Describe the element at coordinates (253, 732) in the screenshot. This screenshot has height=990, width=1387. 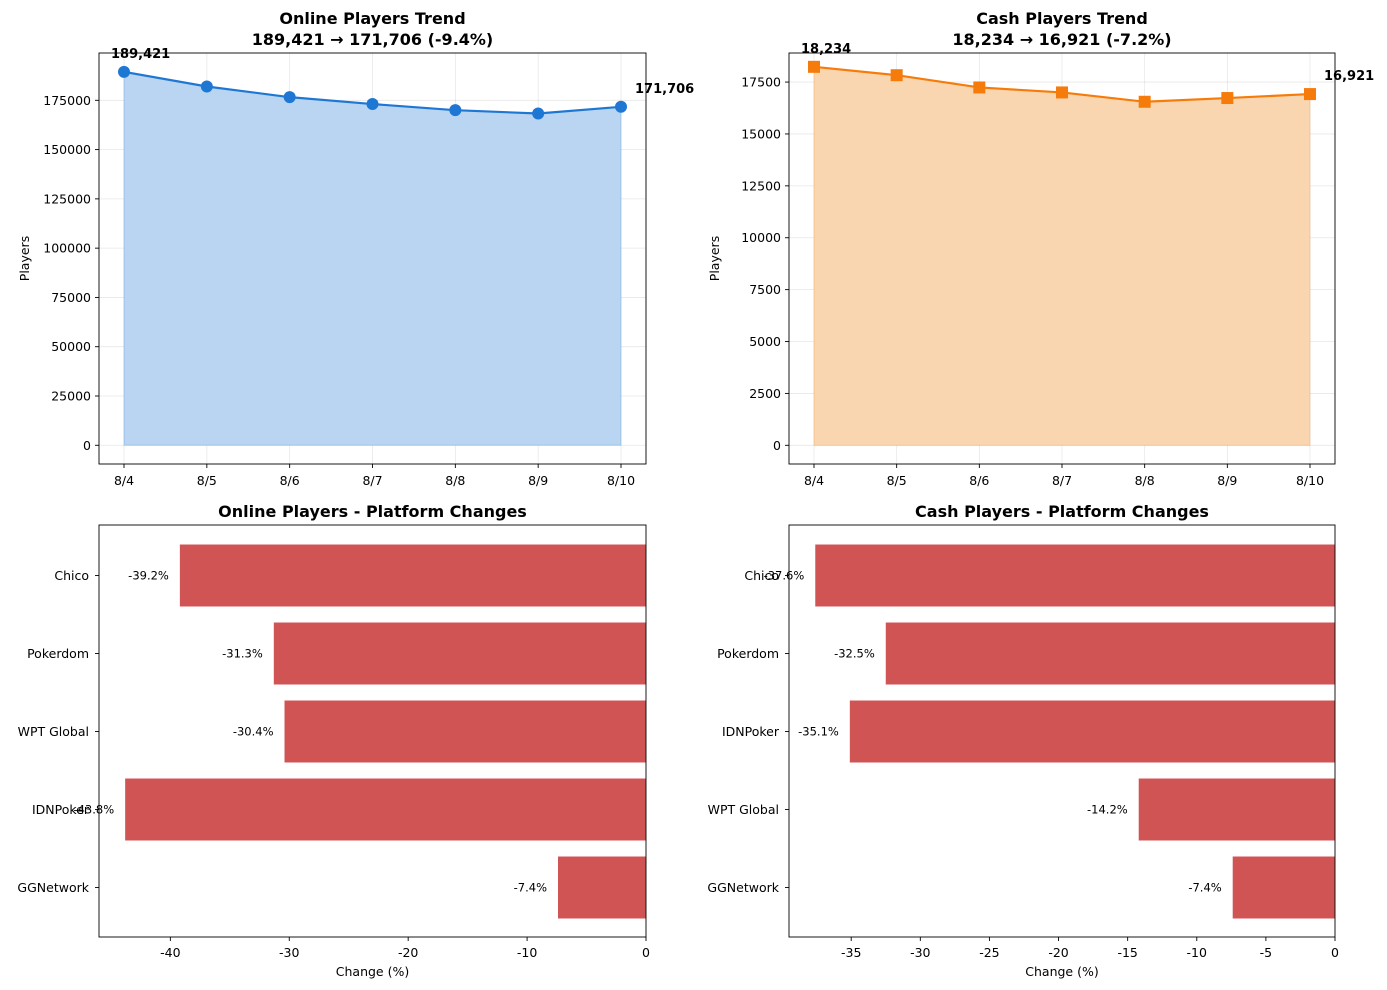
I see `bar-value-label: -30.4%` at that location.